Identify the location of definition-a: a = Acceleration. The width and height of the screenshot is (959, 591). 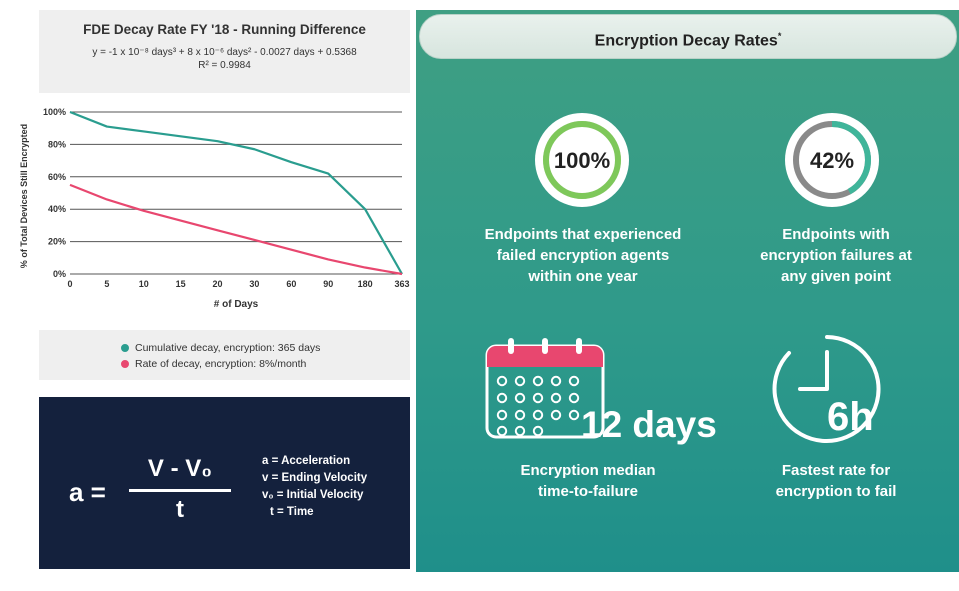
(306, 461).